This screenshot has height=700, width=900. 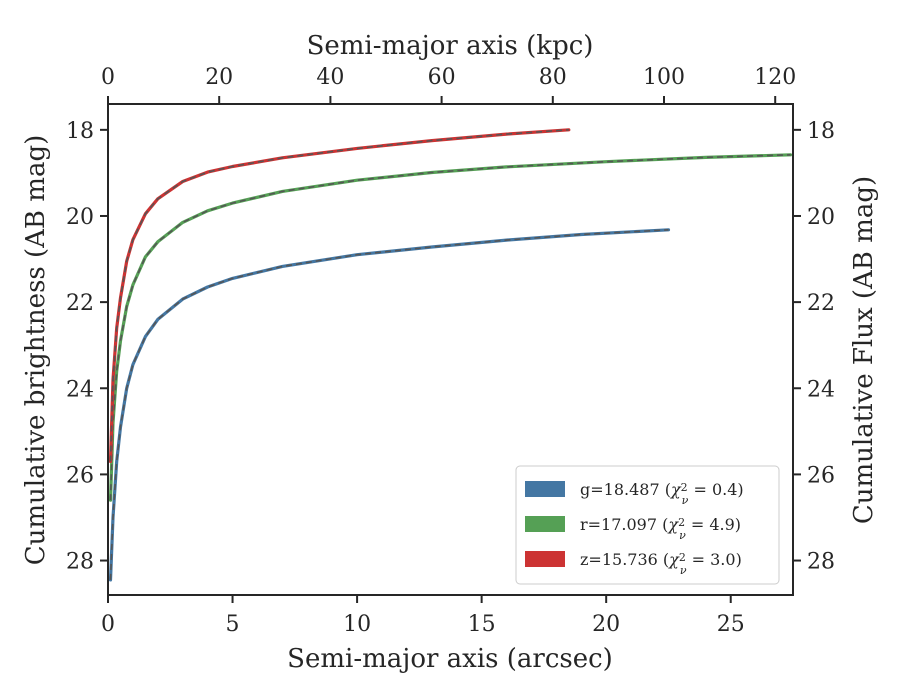 I want to click on x-tick-label: 15, so click(x=482, y=624).